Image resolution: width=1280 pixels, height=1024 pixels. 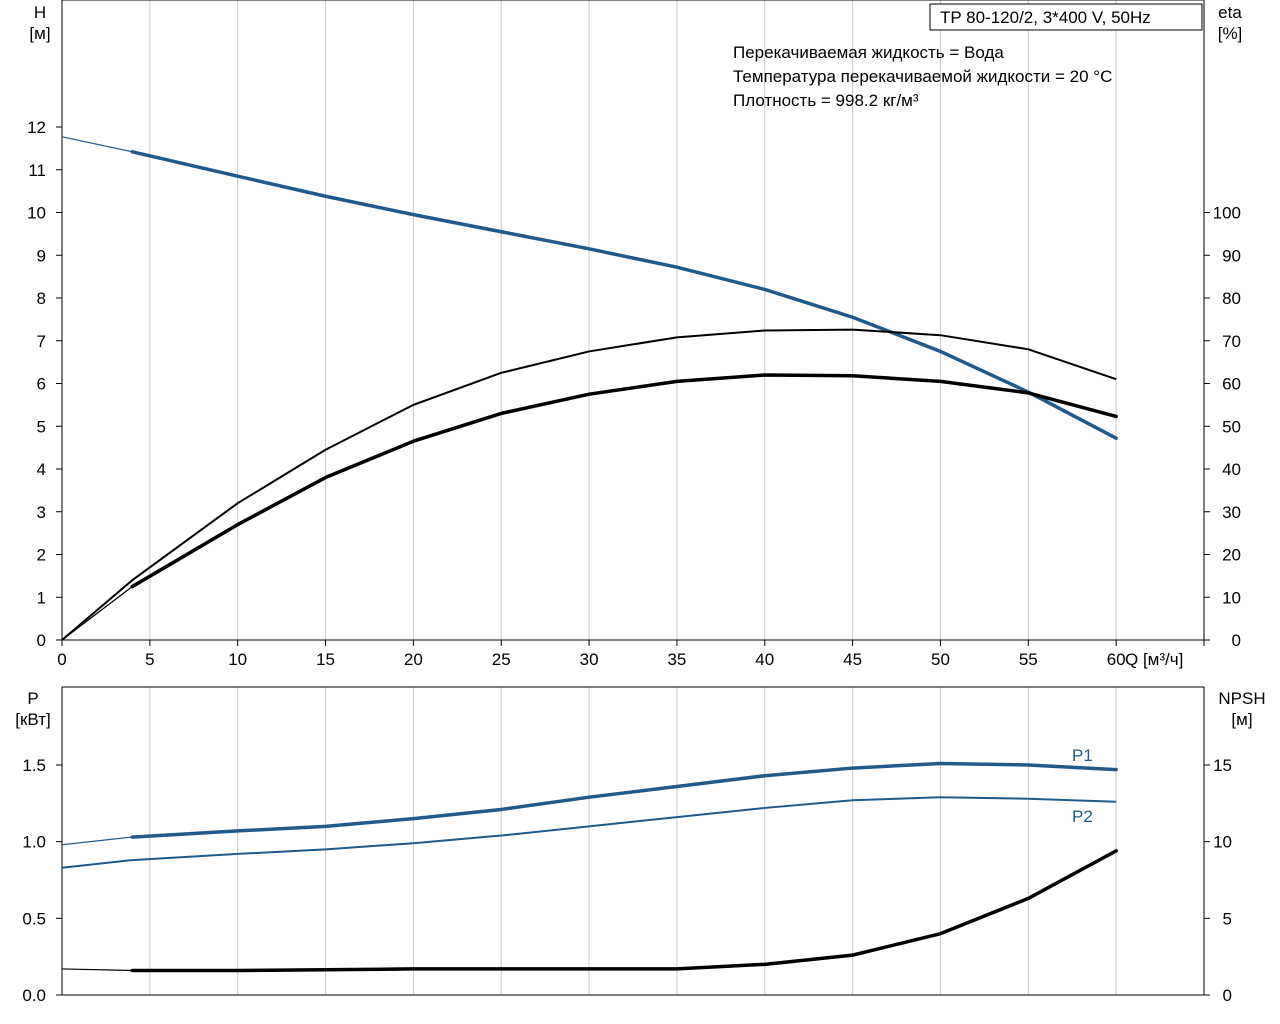 I want to click on x-tick-label: 55, so click(x=1028, y=659).